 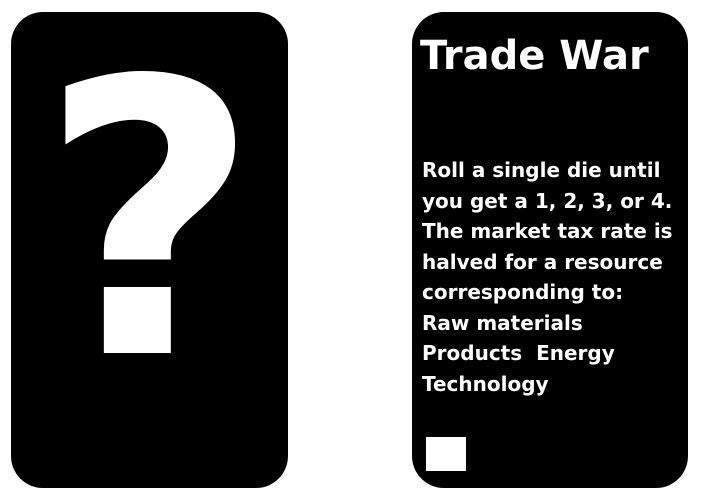 I want to click on card-title: Trade War, so click(x=534, y=56).